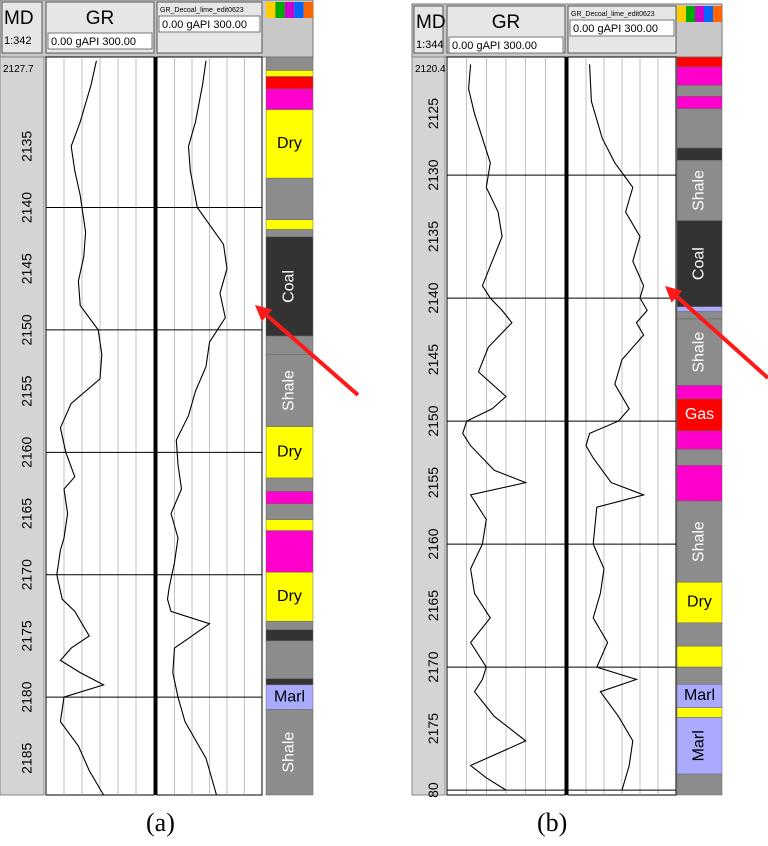 The width and height of the screenshot is (768, 846). Describe the element at coordinates (27, 513) in the screenshot. I see `depth-tick-label: 2165` at that location.